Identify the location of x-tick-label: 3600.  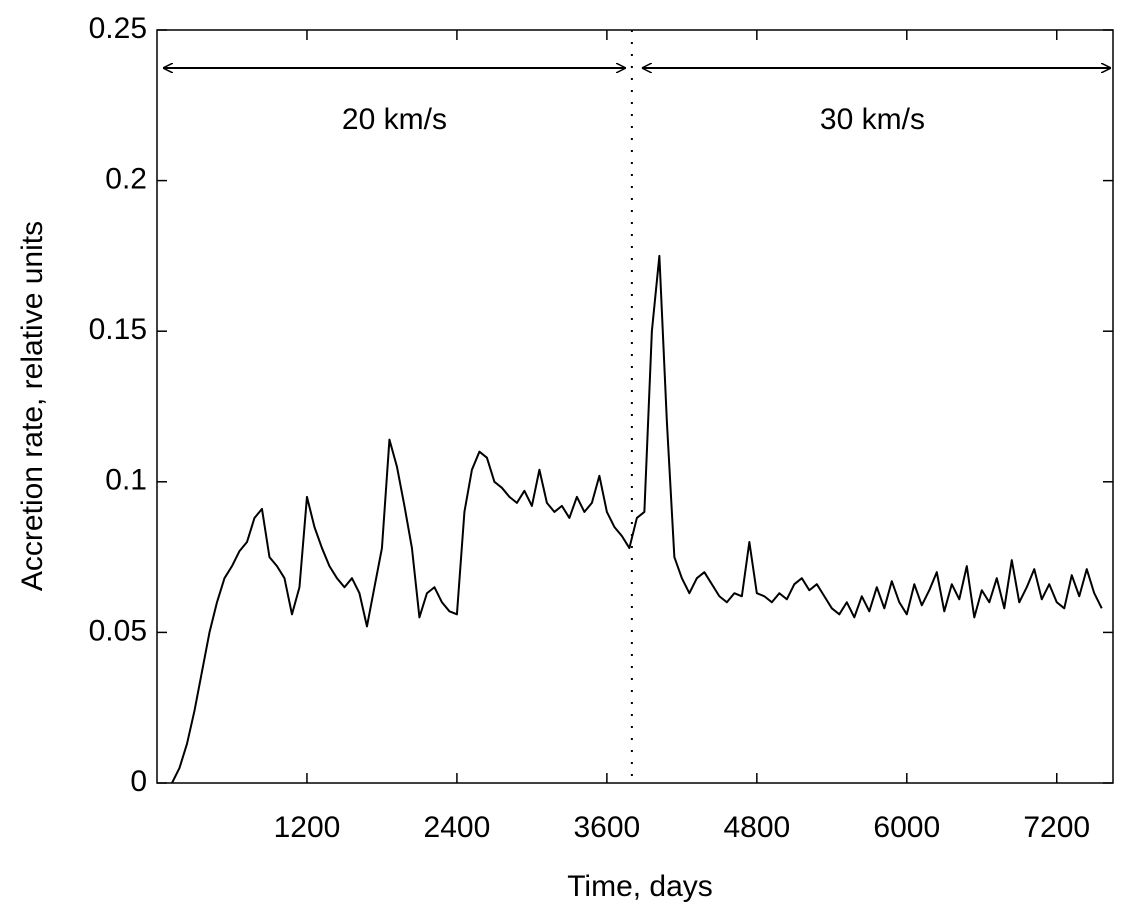
(607, 827).